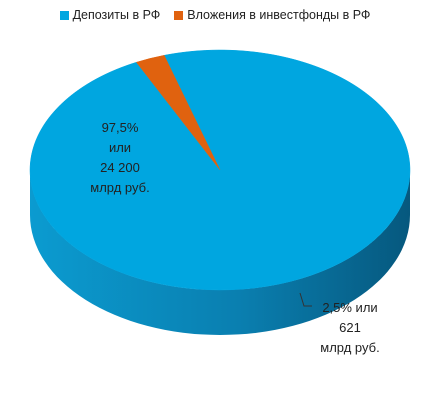  Describe the element at coordinates (120, 167) in the screenshot. I see `data-label-deposits-line3: 24 200` at that location.